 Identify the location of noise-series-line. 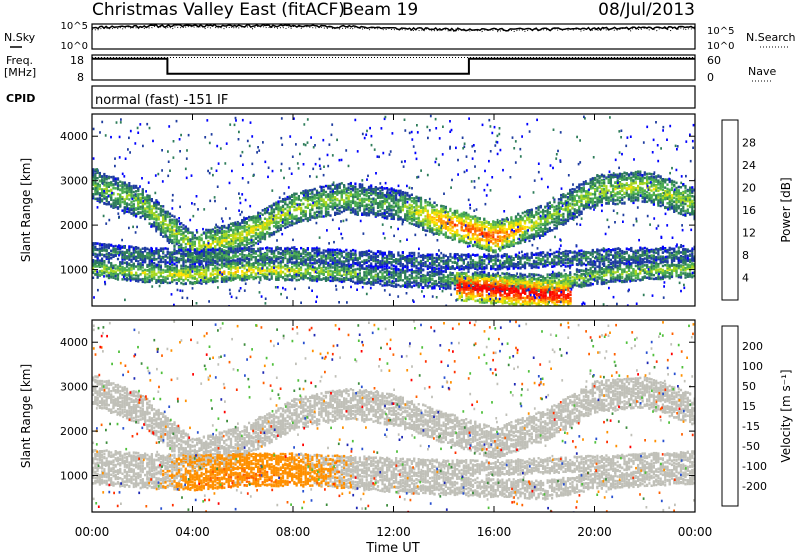
(393, 28).